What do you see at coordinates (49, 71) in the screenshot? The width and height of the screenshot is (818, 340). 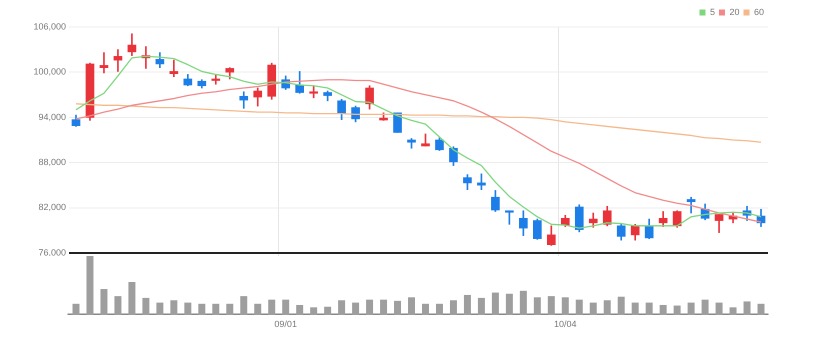 I see `y-tick-label: 100,000` at bounding box center [49, 71].